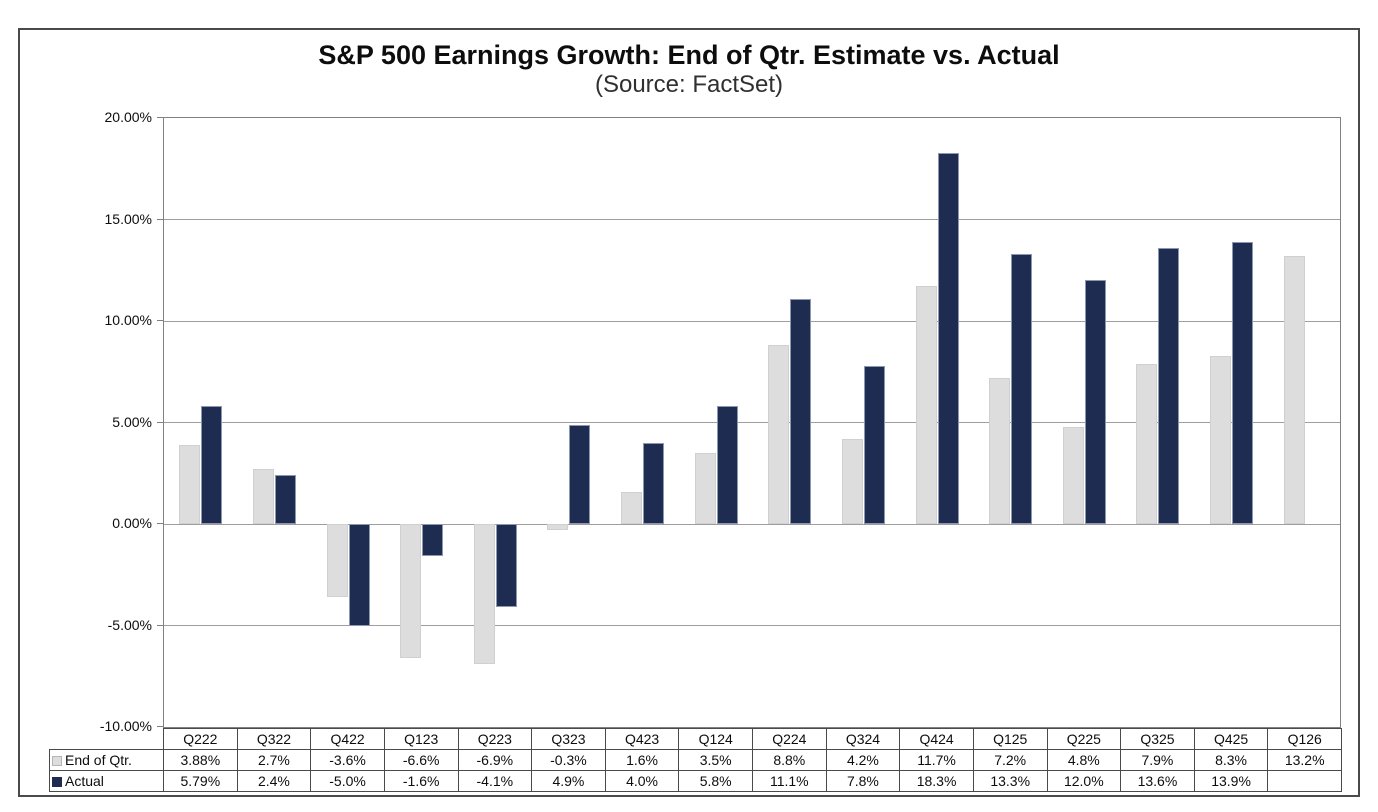  Describe the element at coordinates (789, 739) in the screenshot. I see `category-header-q224: Q224` at that location.